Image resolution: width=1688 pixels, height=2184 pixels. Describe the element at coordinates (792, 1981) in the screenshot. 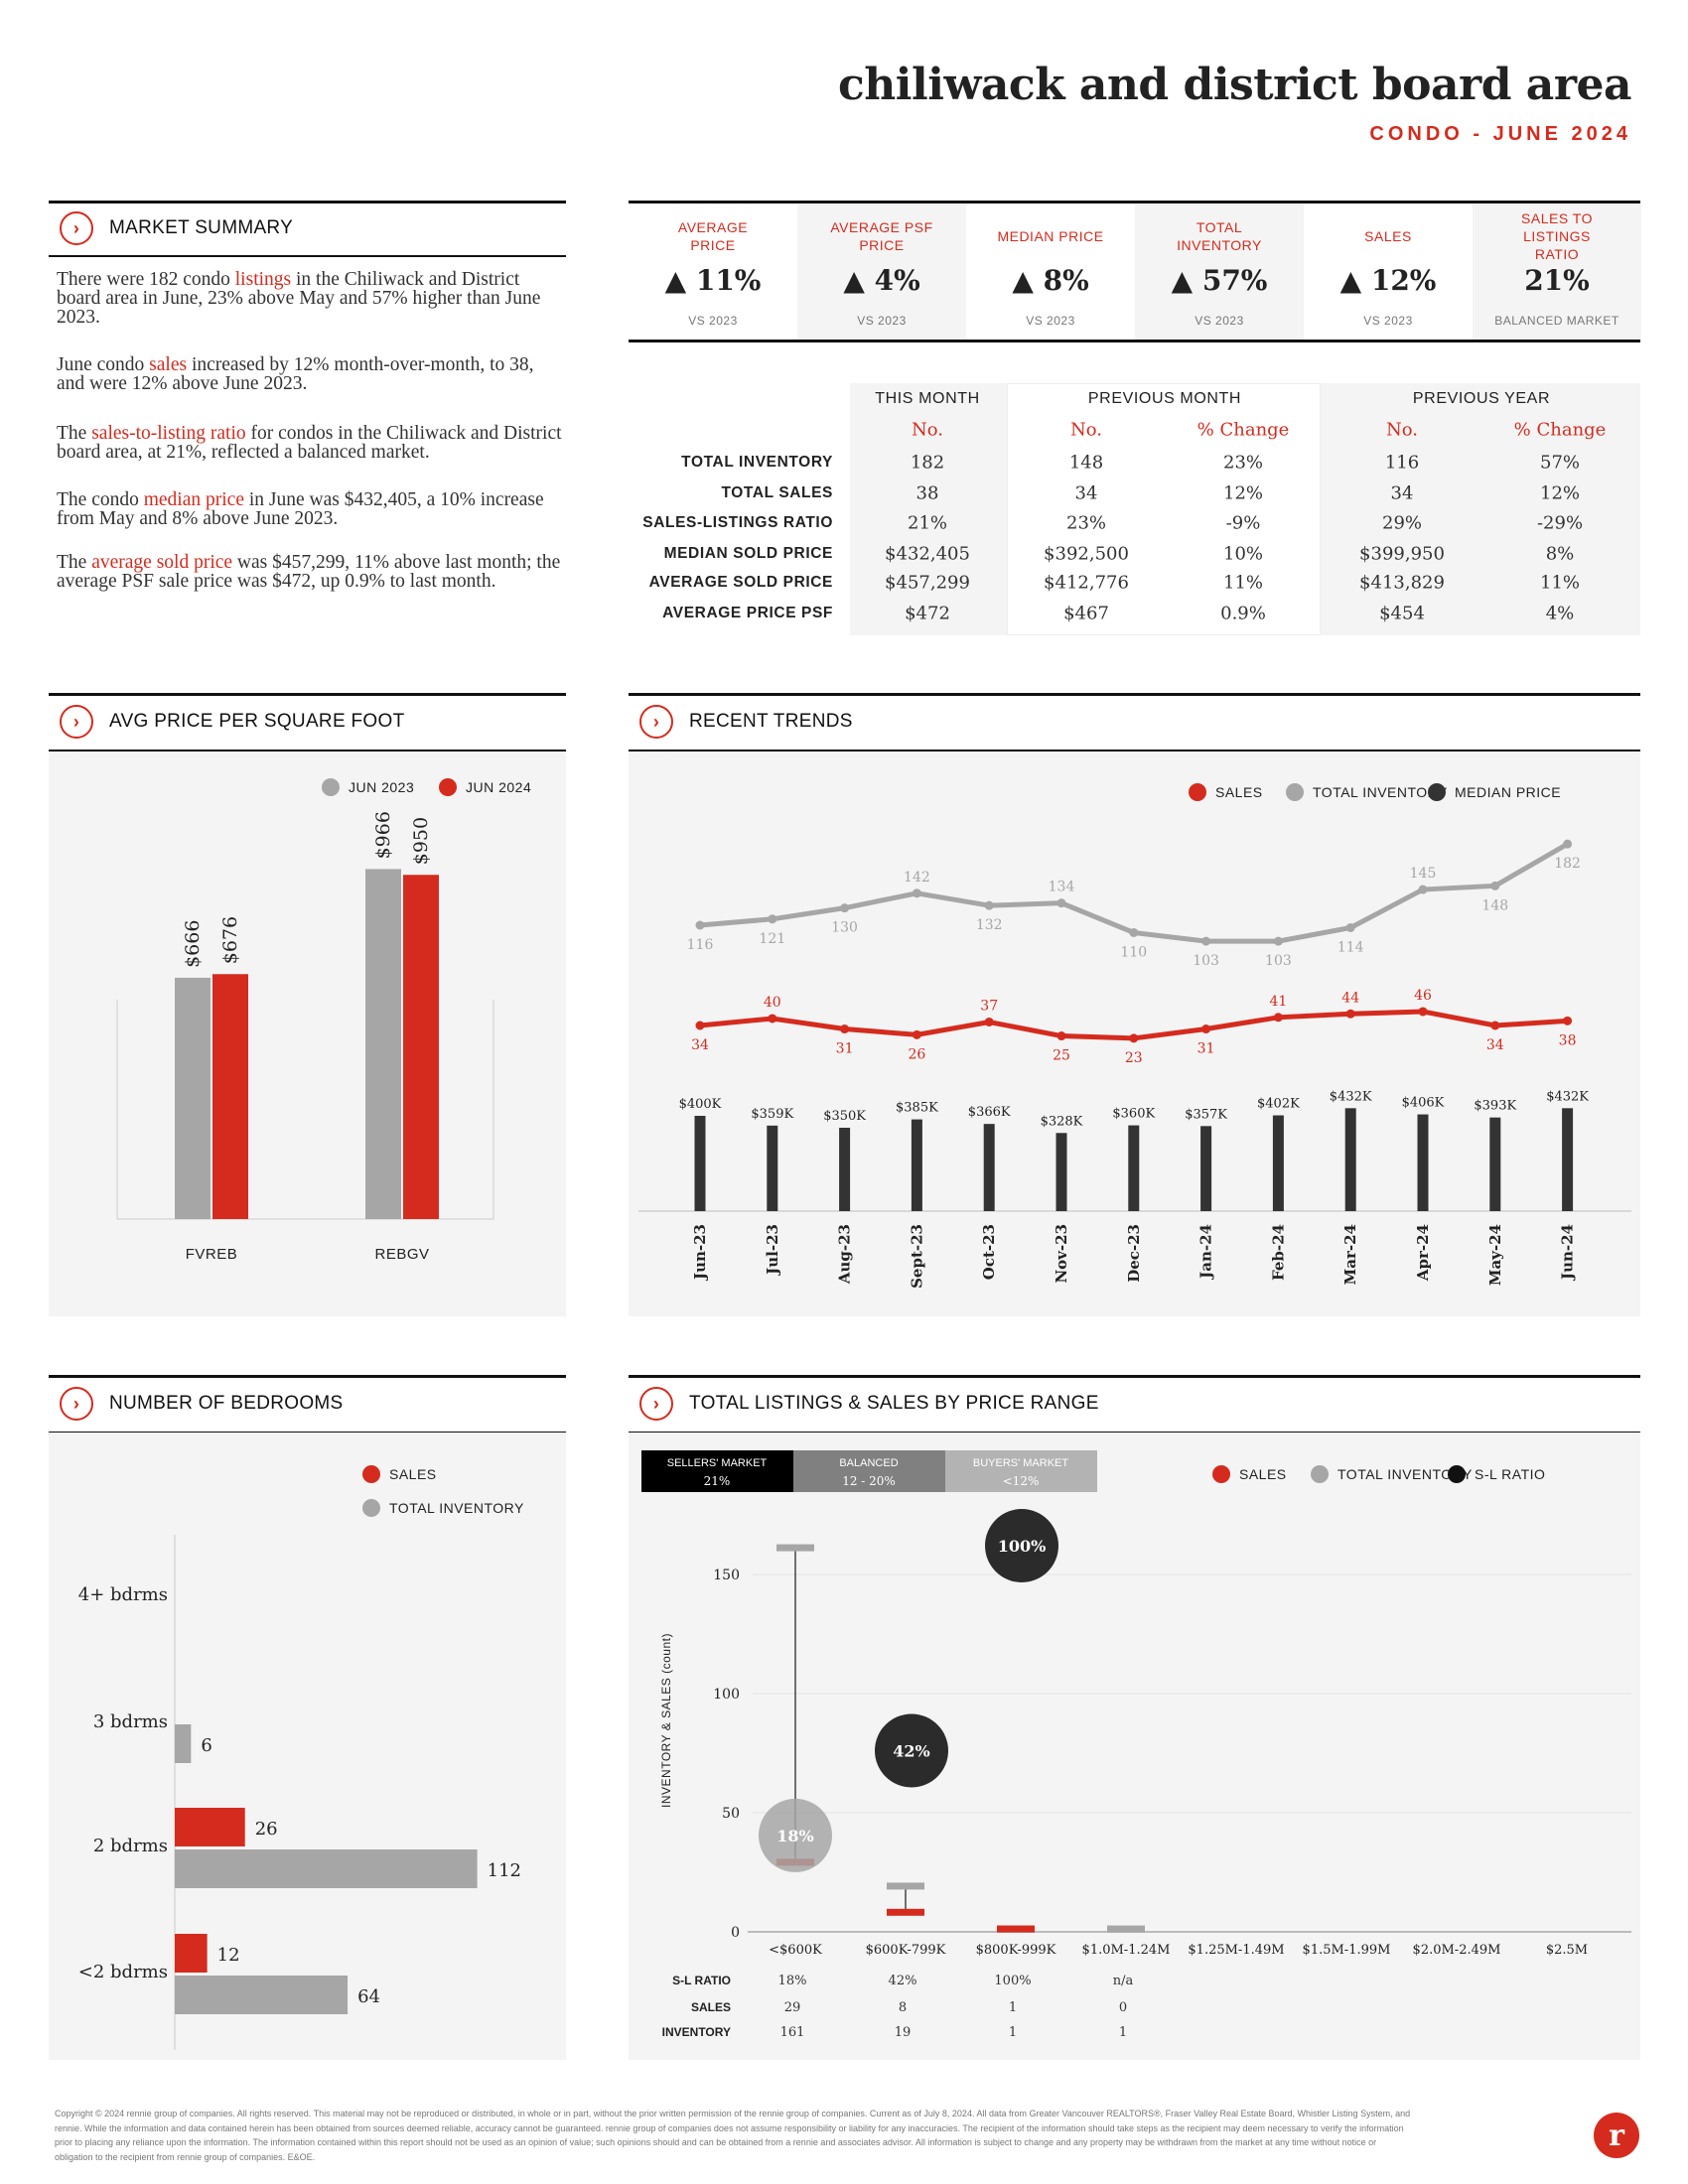

I see `table-cell: 18%` at that location.